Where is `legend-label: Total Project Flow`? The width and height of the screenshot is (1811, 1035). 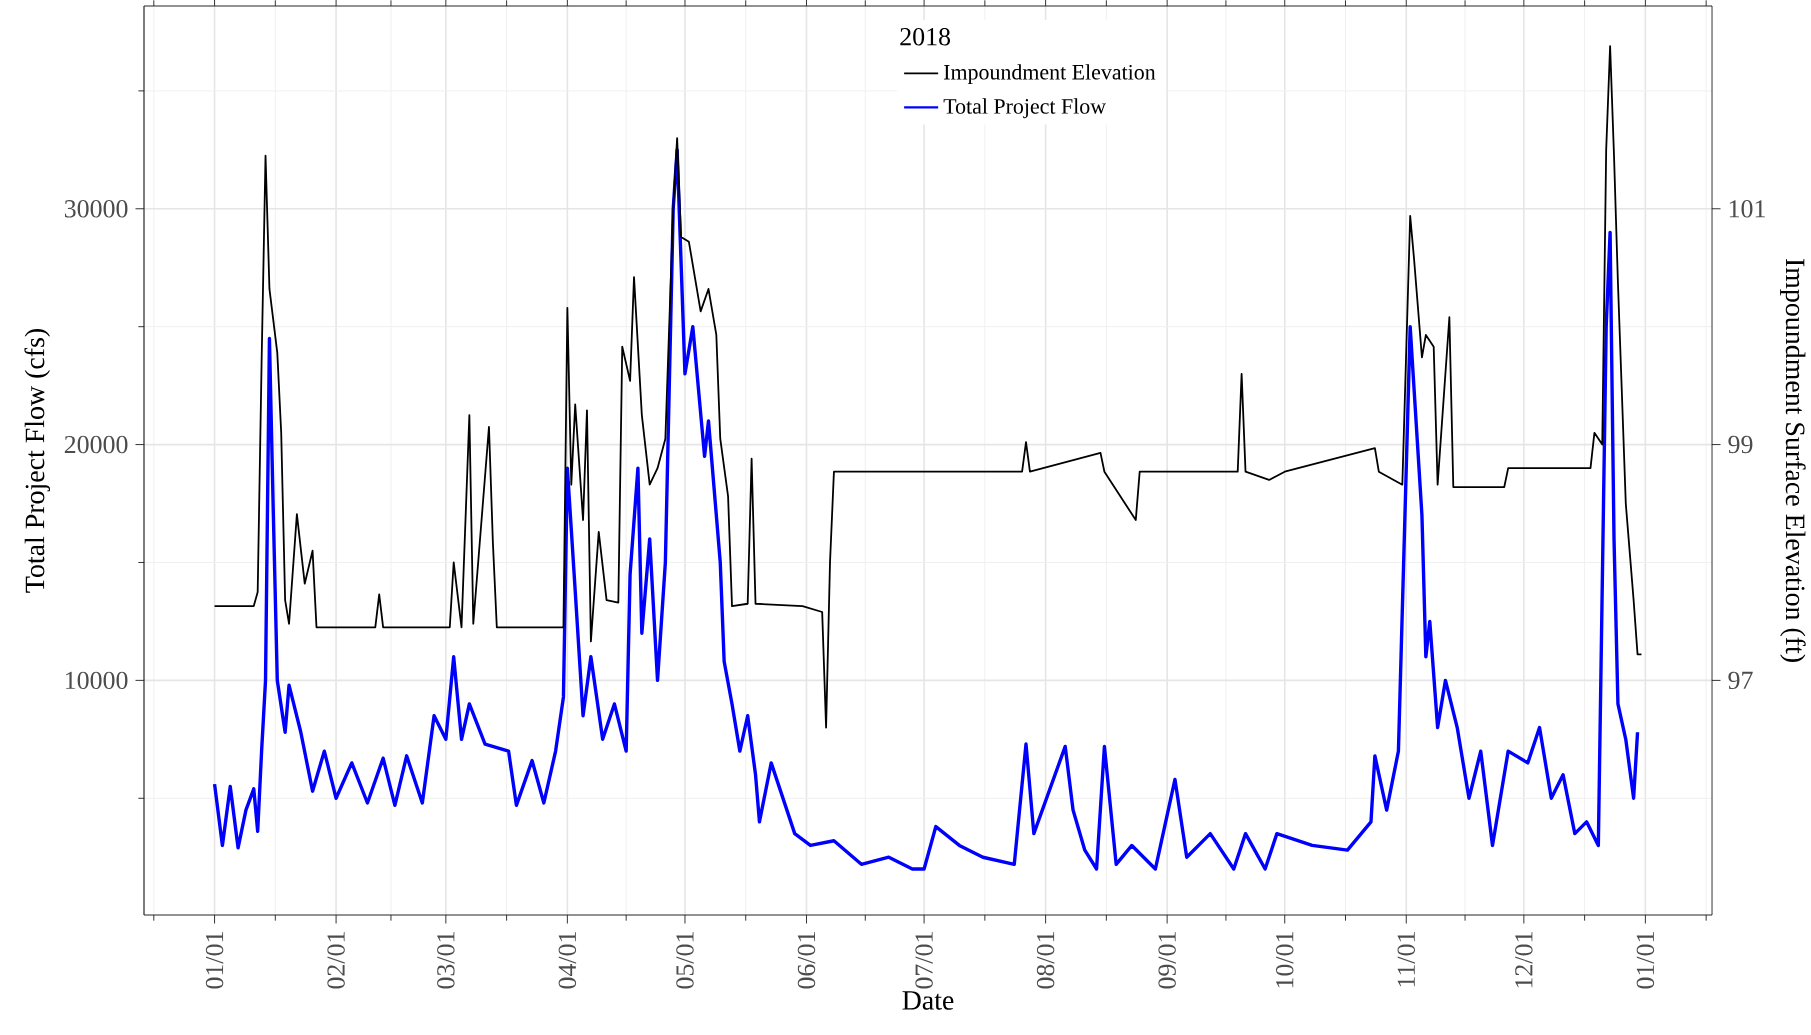 legend-label: Total Project Flow is located at coordinates (1024, 108).